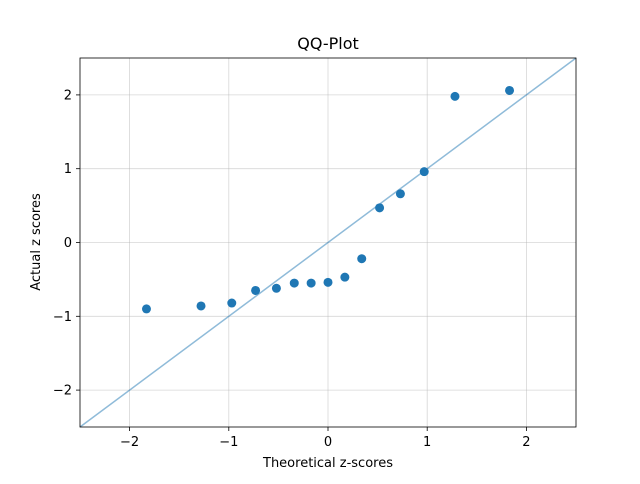  Describe the element at coordinates (62, 317) in the screenshot. I see `y-tick-label: −1` at that location.